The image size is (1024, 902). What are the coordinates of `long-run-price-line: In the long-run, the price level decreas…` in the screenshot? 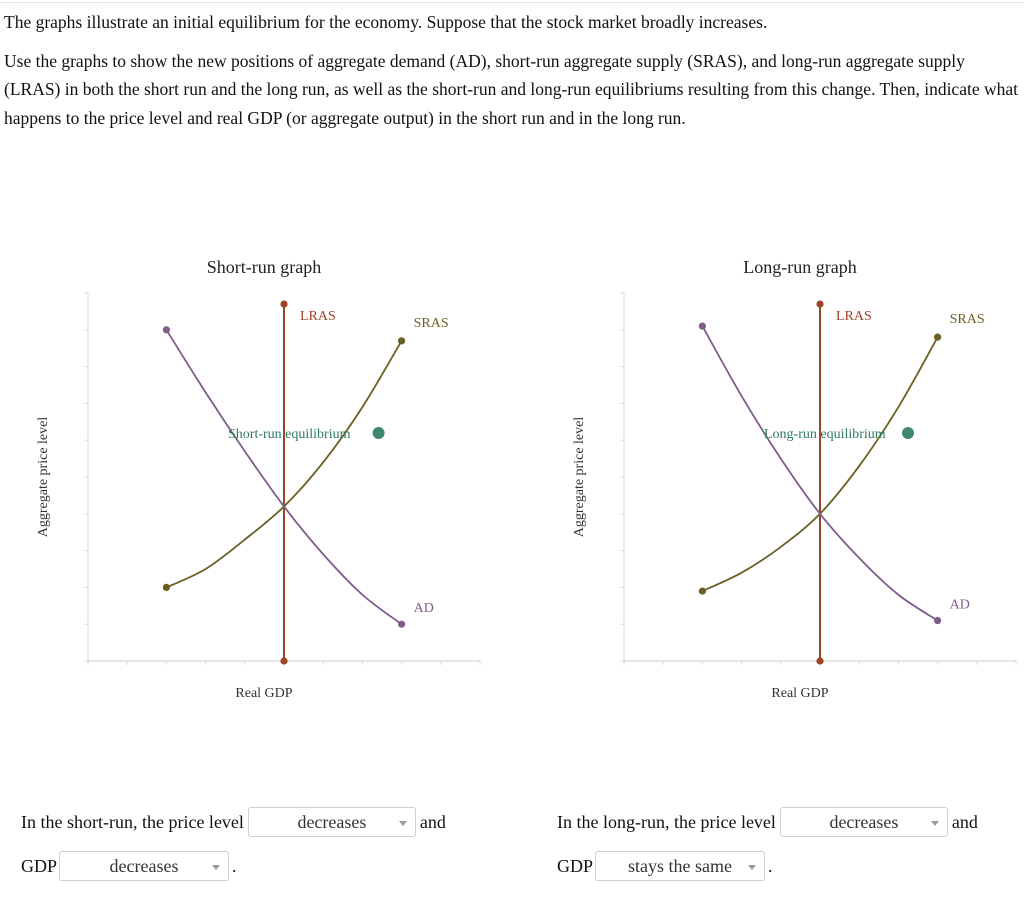 It's located at (767, 822).